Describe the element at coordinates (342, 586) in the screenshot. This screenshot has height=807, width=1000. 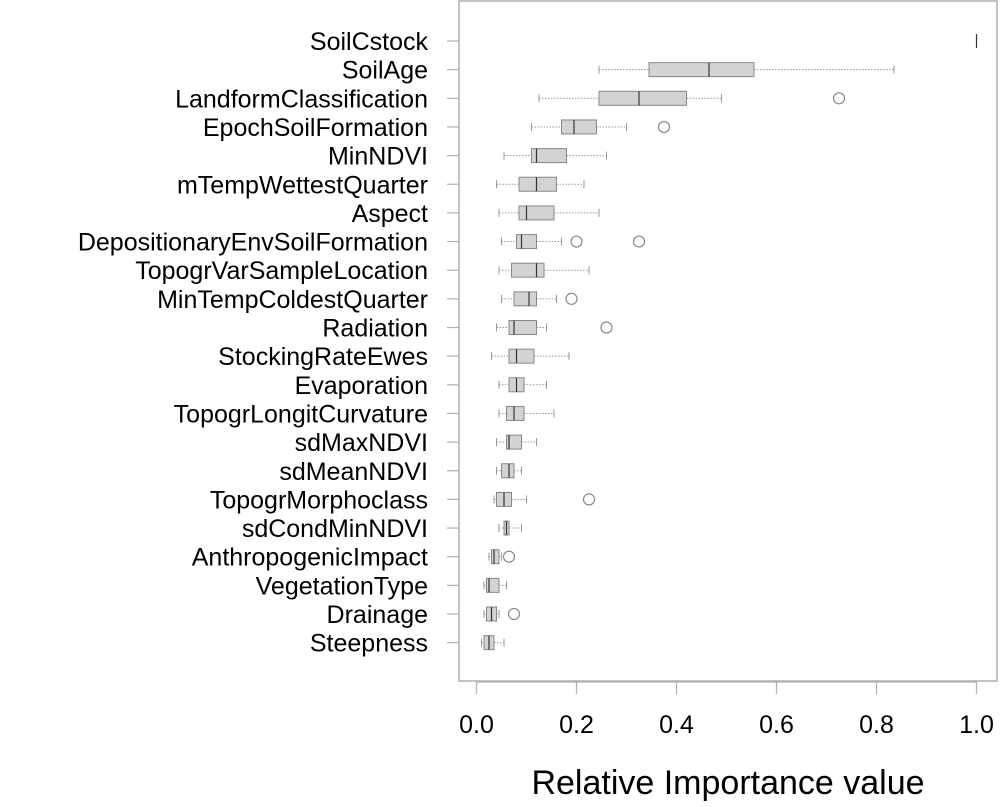
I see `category-label: VegetationType` at that location.